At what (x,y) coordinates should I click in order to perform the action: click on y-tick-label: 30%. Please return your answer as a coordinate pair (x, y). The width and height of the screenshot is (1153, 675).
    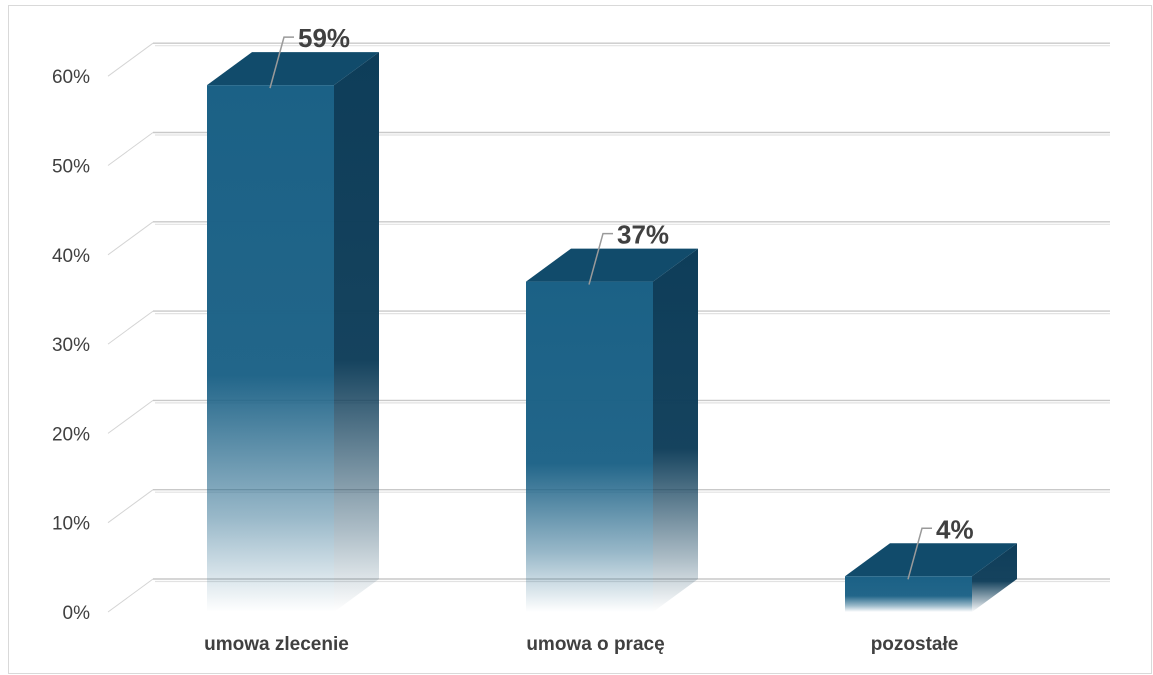
    Looking at the image, I should click on (71, 345).